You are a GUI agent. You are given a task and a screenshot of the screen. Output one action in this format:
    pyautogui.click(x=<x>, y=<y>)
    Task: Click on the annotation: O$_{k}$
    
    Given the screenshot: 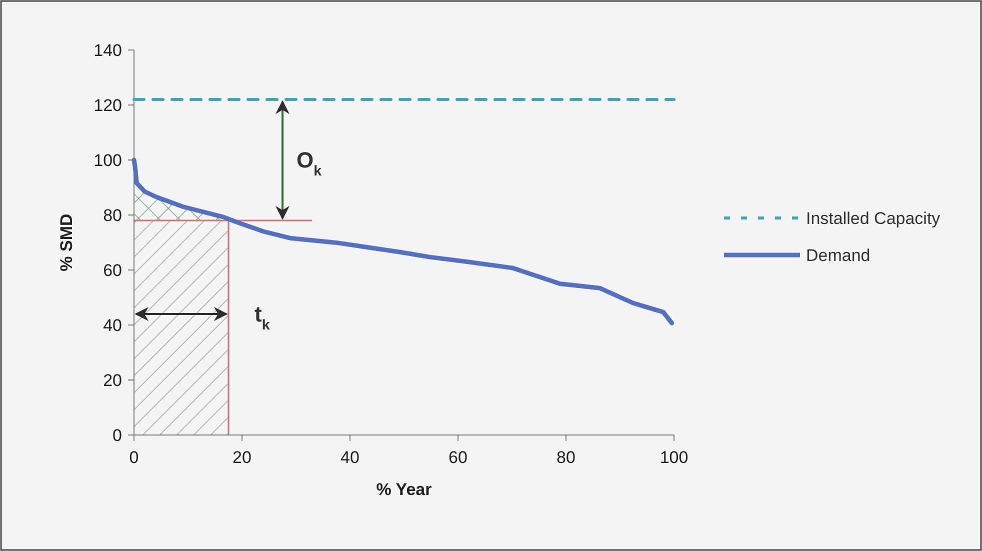 What is the action you would take?
    pyautogui.click(x=309, y=164)
    